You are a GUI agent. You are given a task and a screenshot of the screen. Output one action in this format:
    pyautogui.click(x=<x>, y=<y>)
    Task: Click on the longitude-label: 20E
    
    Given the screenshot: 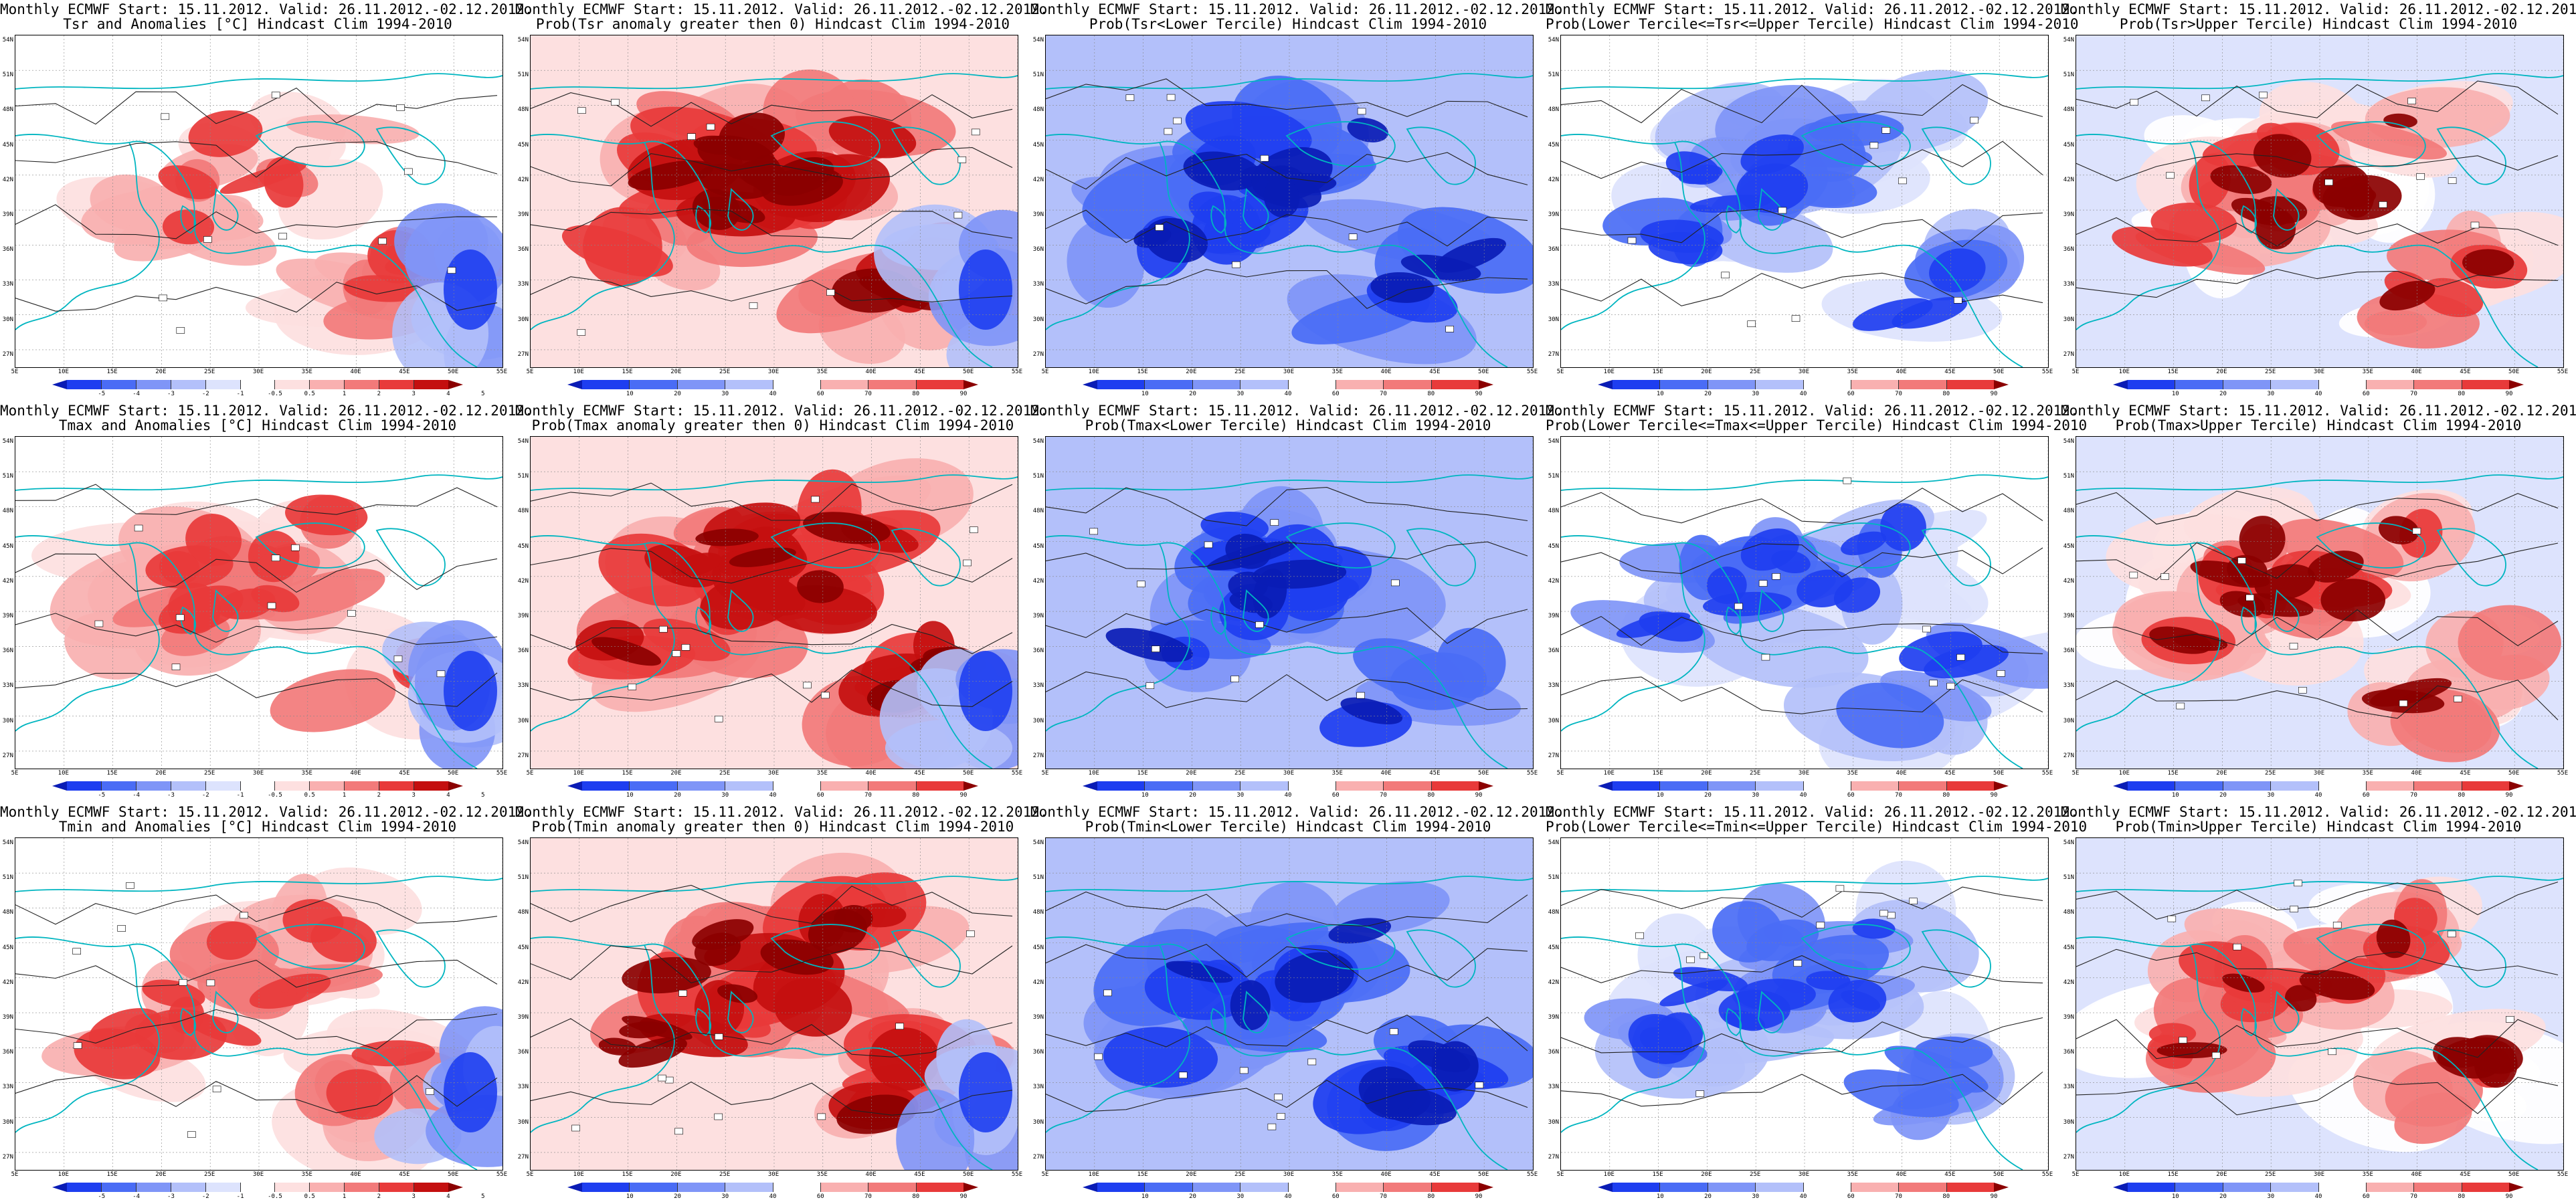 What is the action you would take?
    pyautogui.click(x=161, y=1174)
    